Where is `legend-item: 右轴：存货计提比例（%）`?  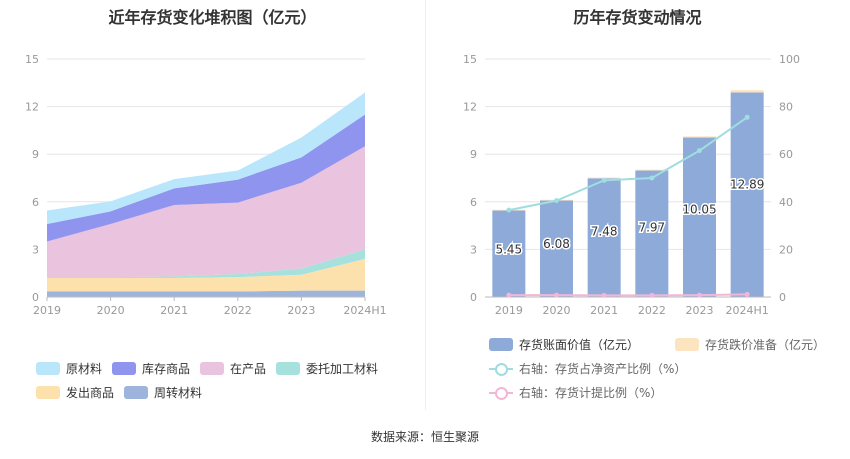
legend-item: 右轴：存货计提比例（%） is located at coordinates (575, 392).